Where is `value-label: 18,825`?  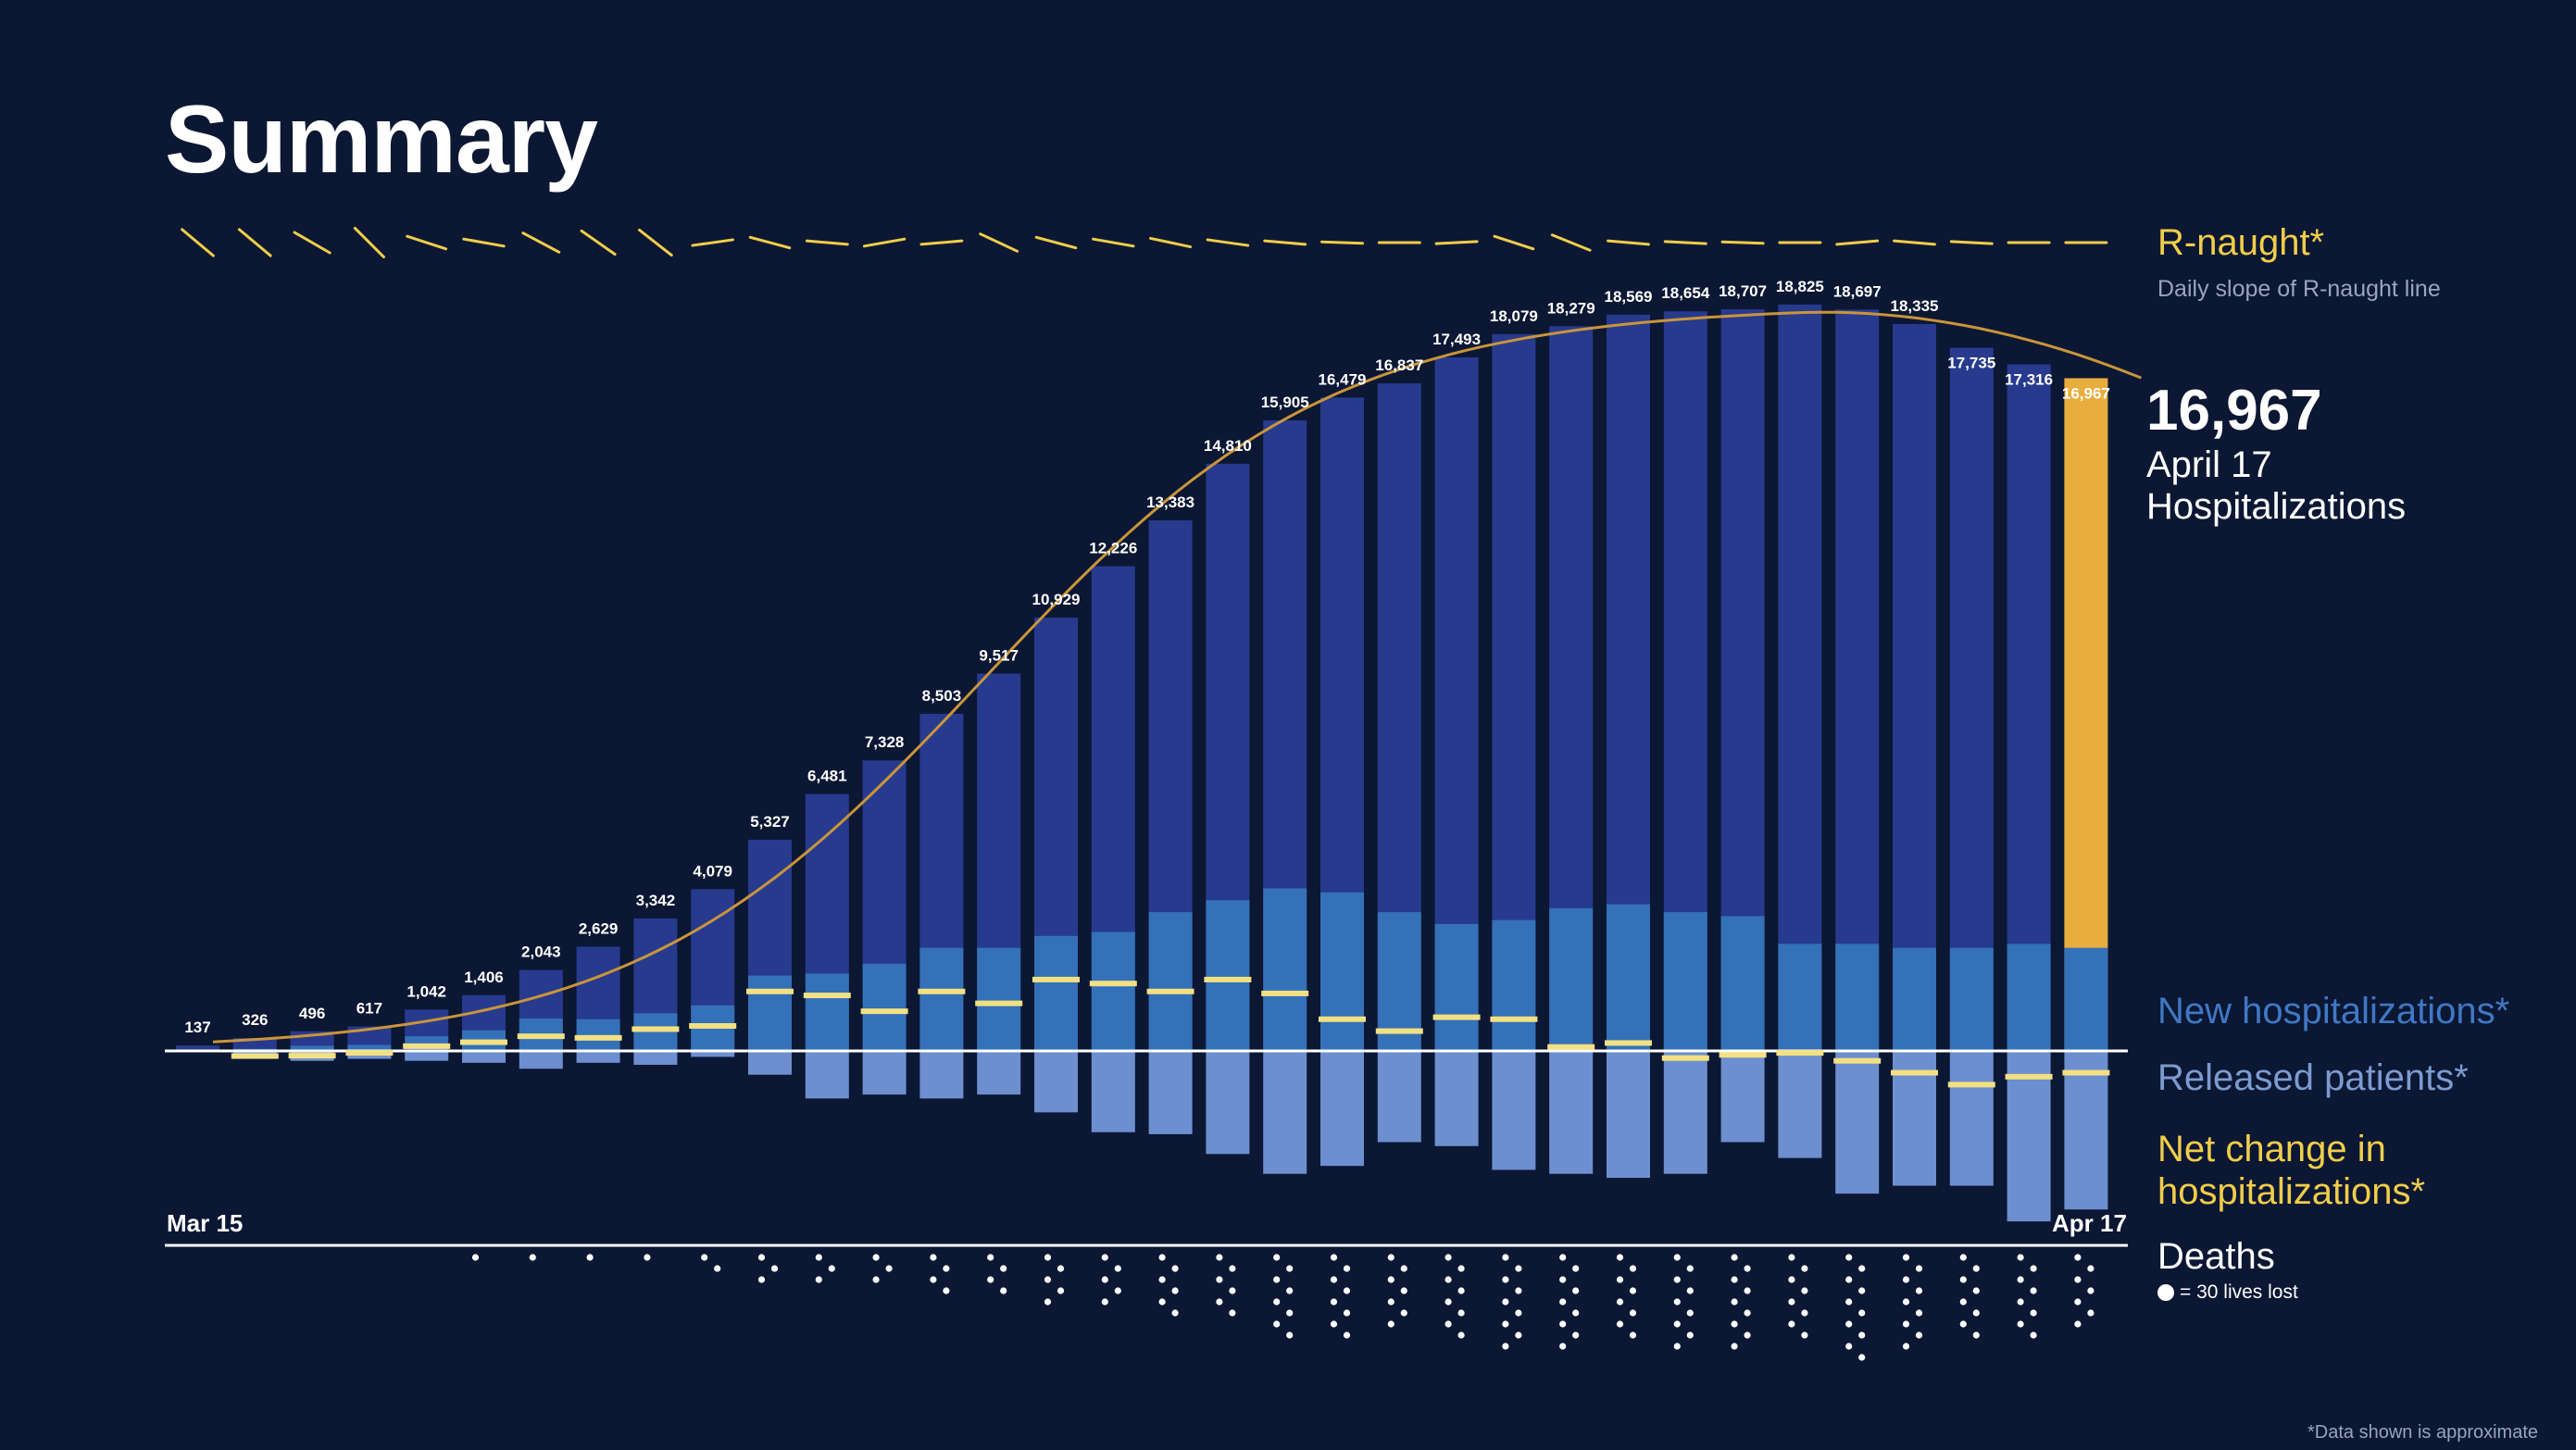 value-label: 18,825 is located at coordinates (1800, 286).